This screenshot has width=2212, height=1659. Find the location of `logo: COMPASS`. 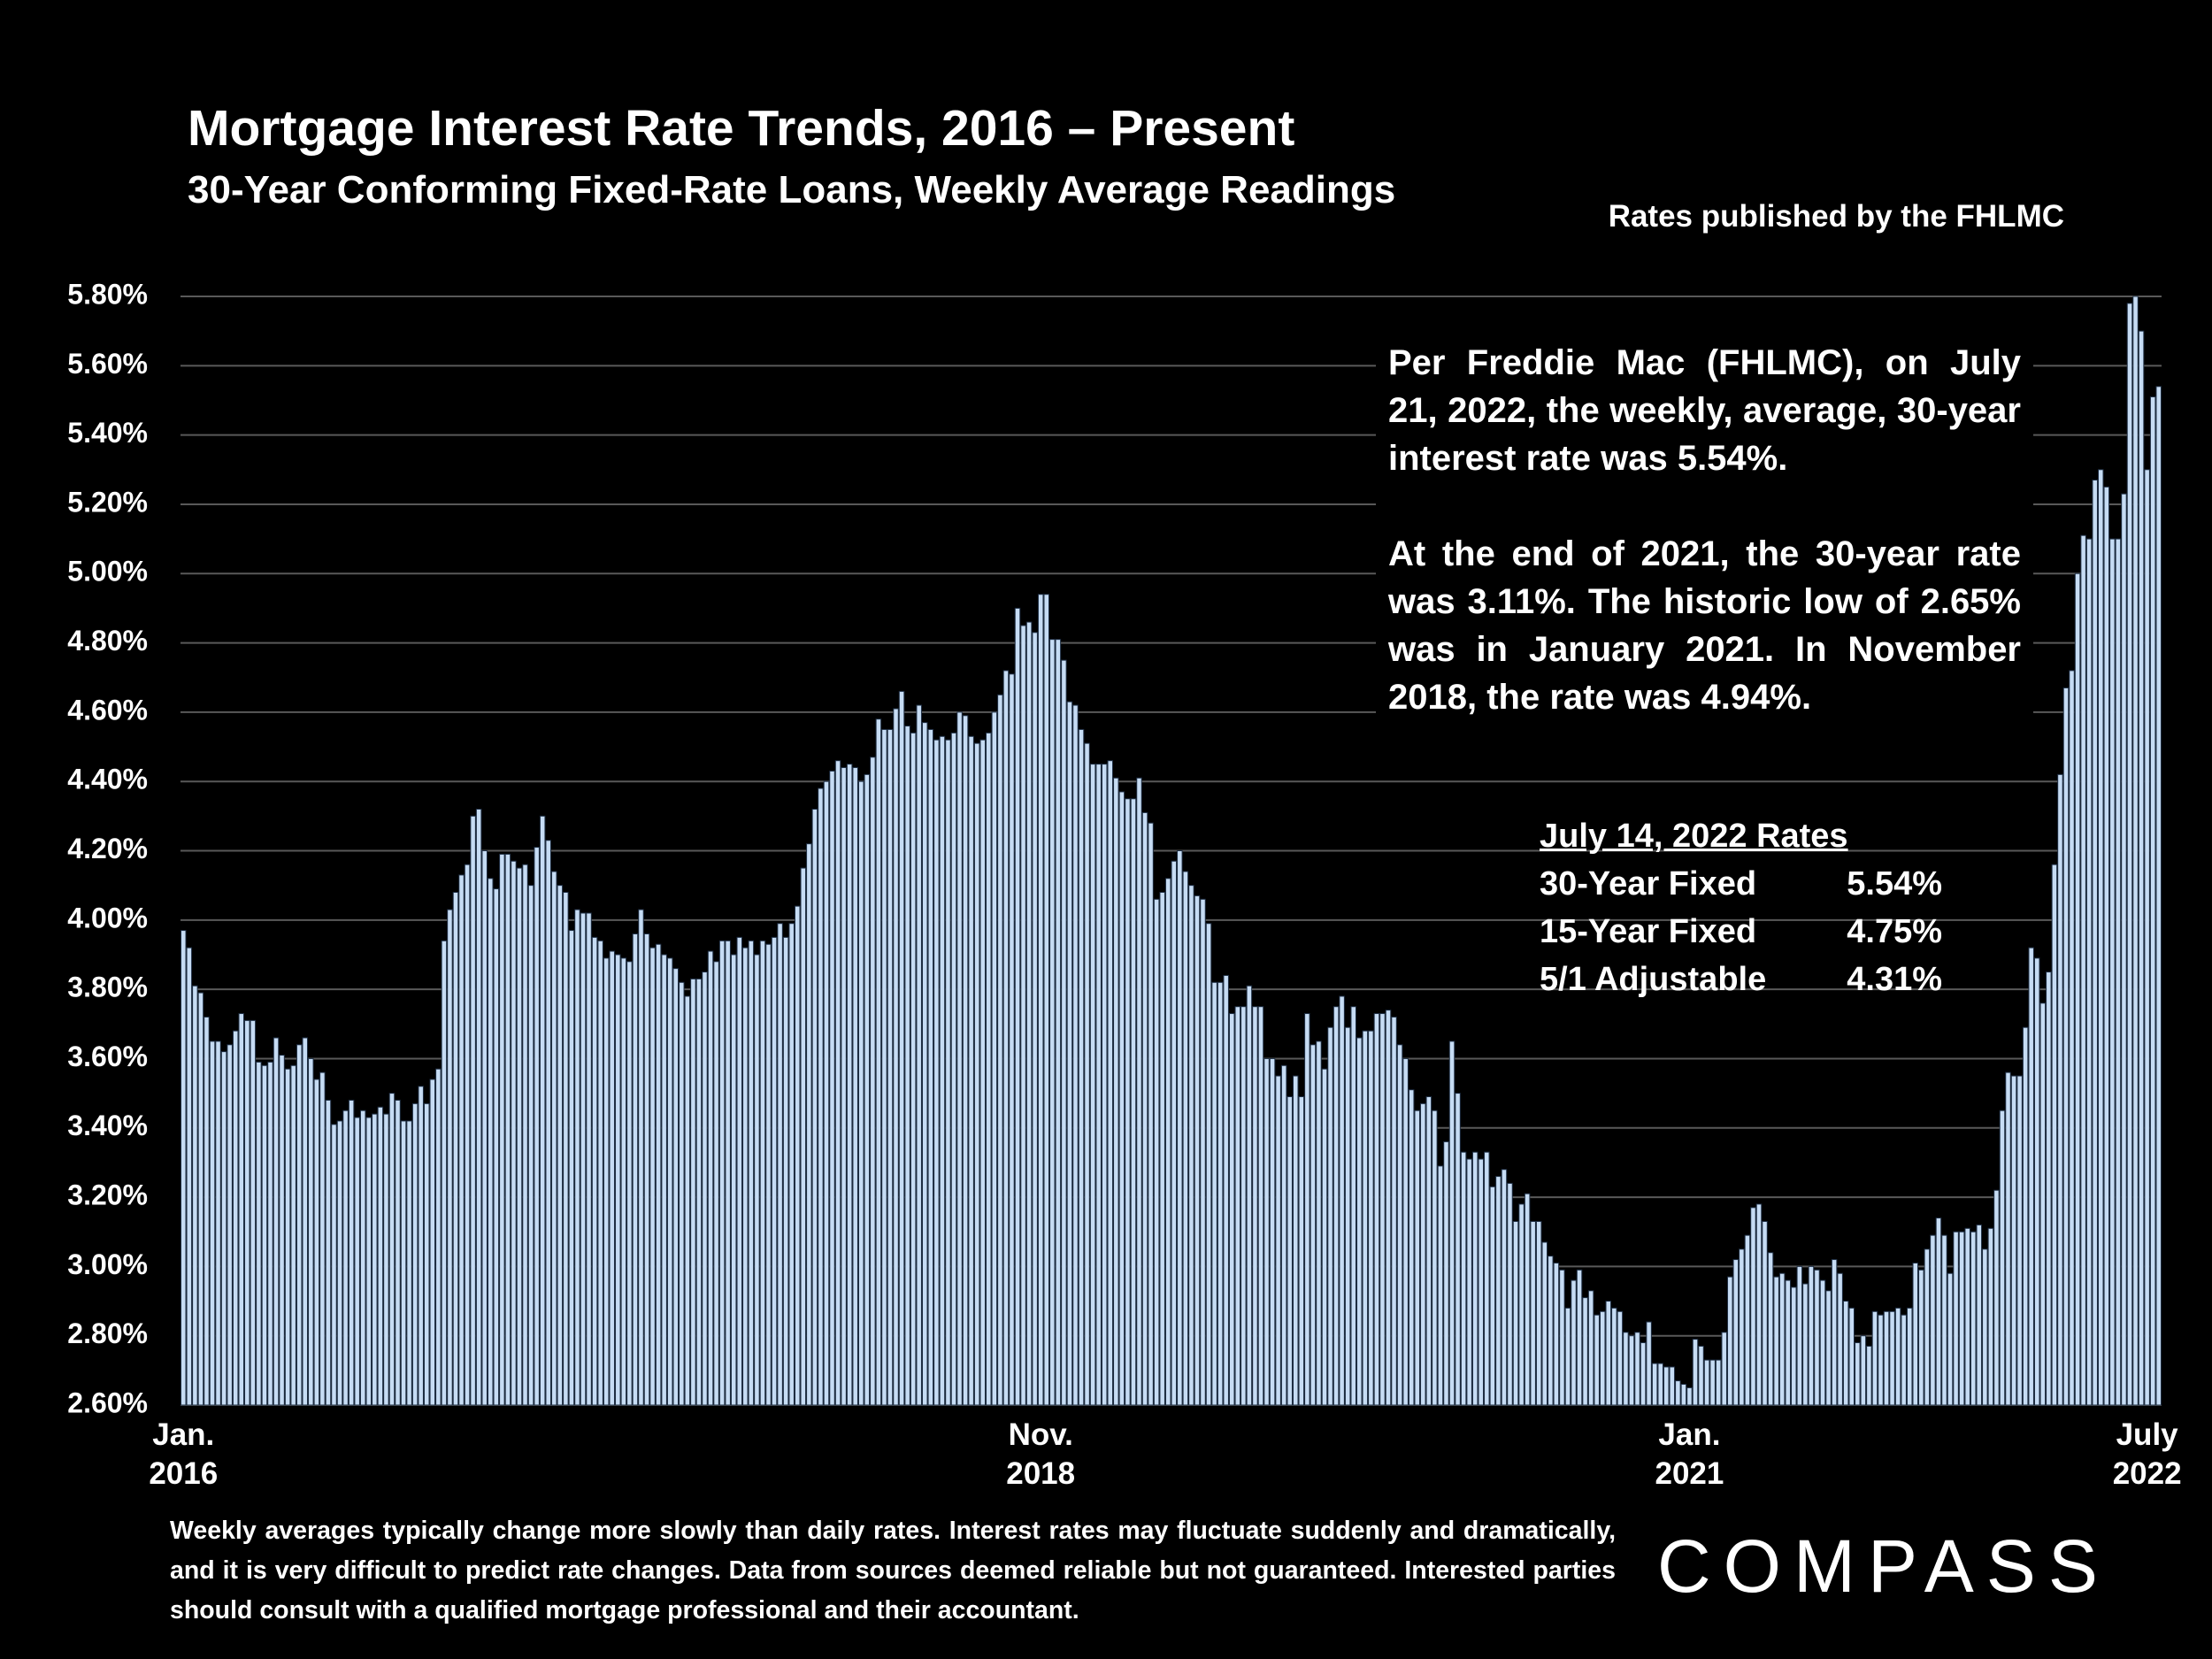

logo: COMPASS is located at coordinates (1883, 1567).